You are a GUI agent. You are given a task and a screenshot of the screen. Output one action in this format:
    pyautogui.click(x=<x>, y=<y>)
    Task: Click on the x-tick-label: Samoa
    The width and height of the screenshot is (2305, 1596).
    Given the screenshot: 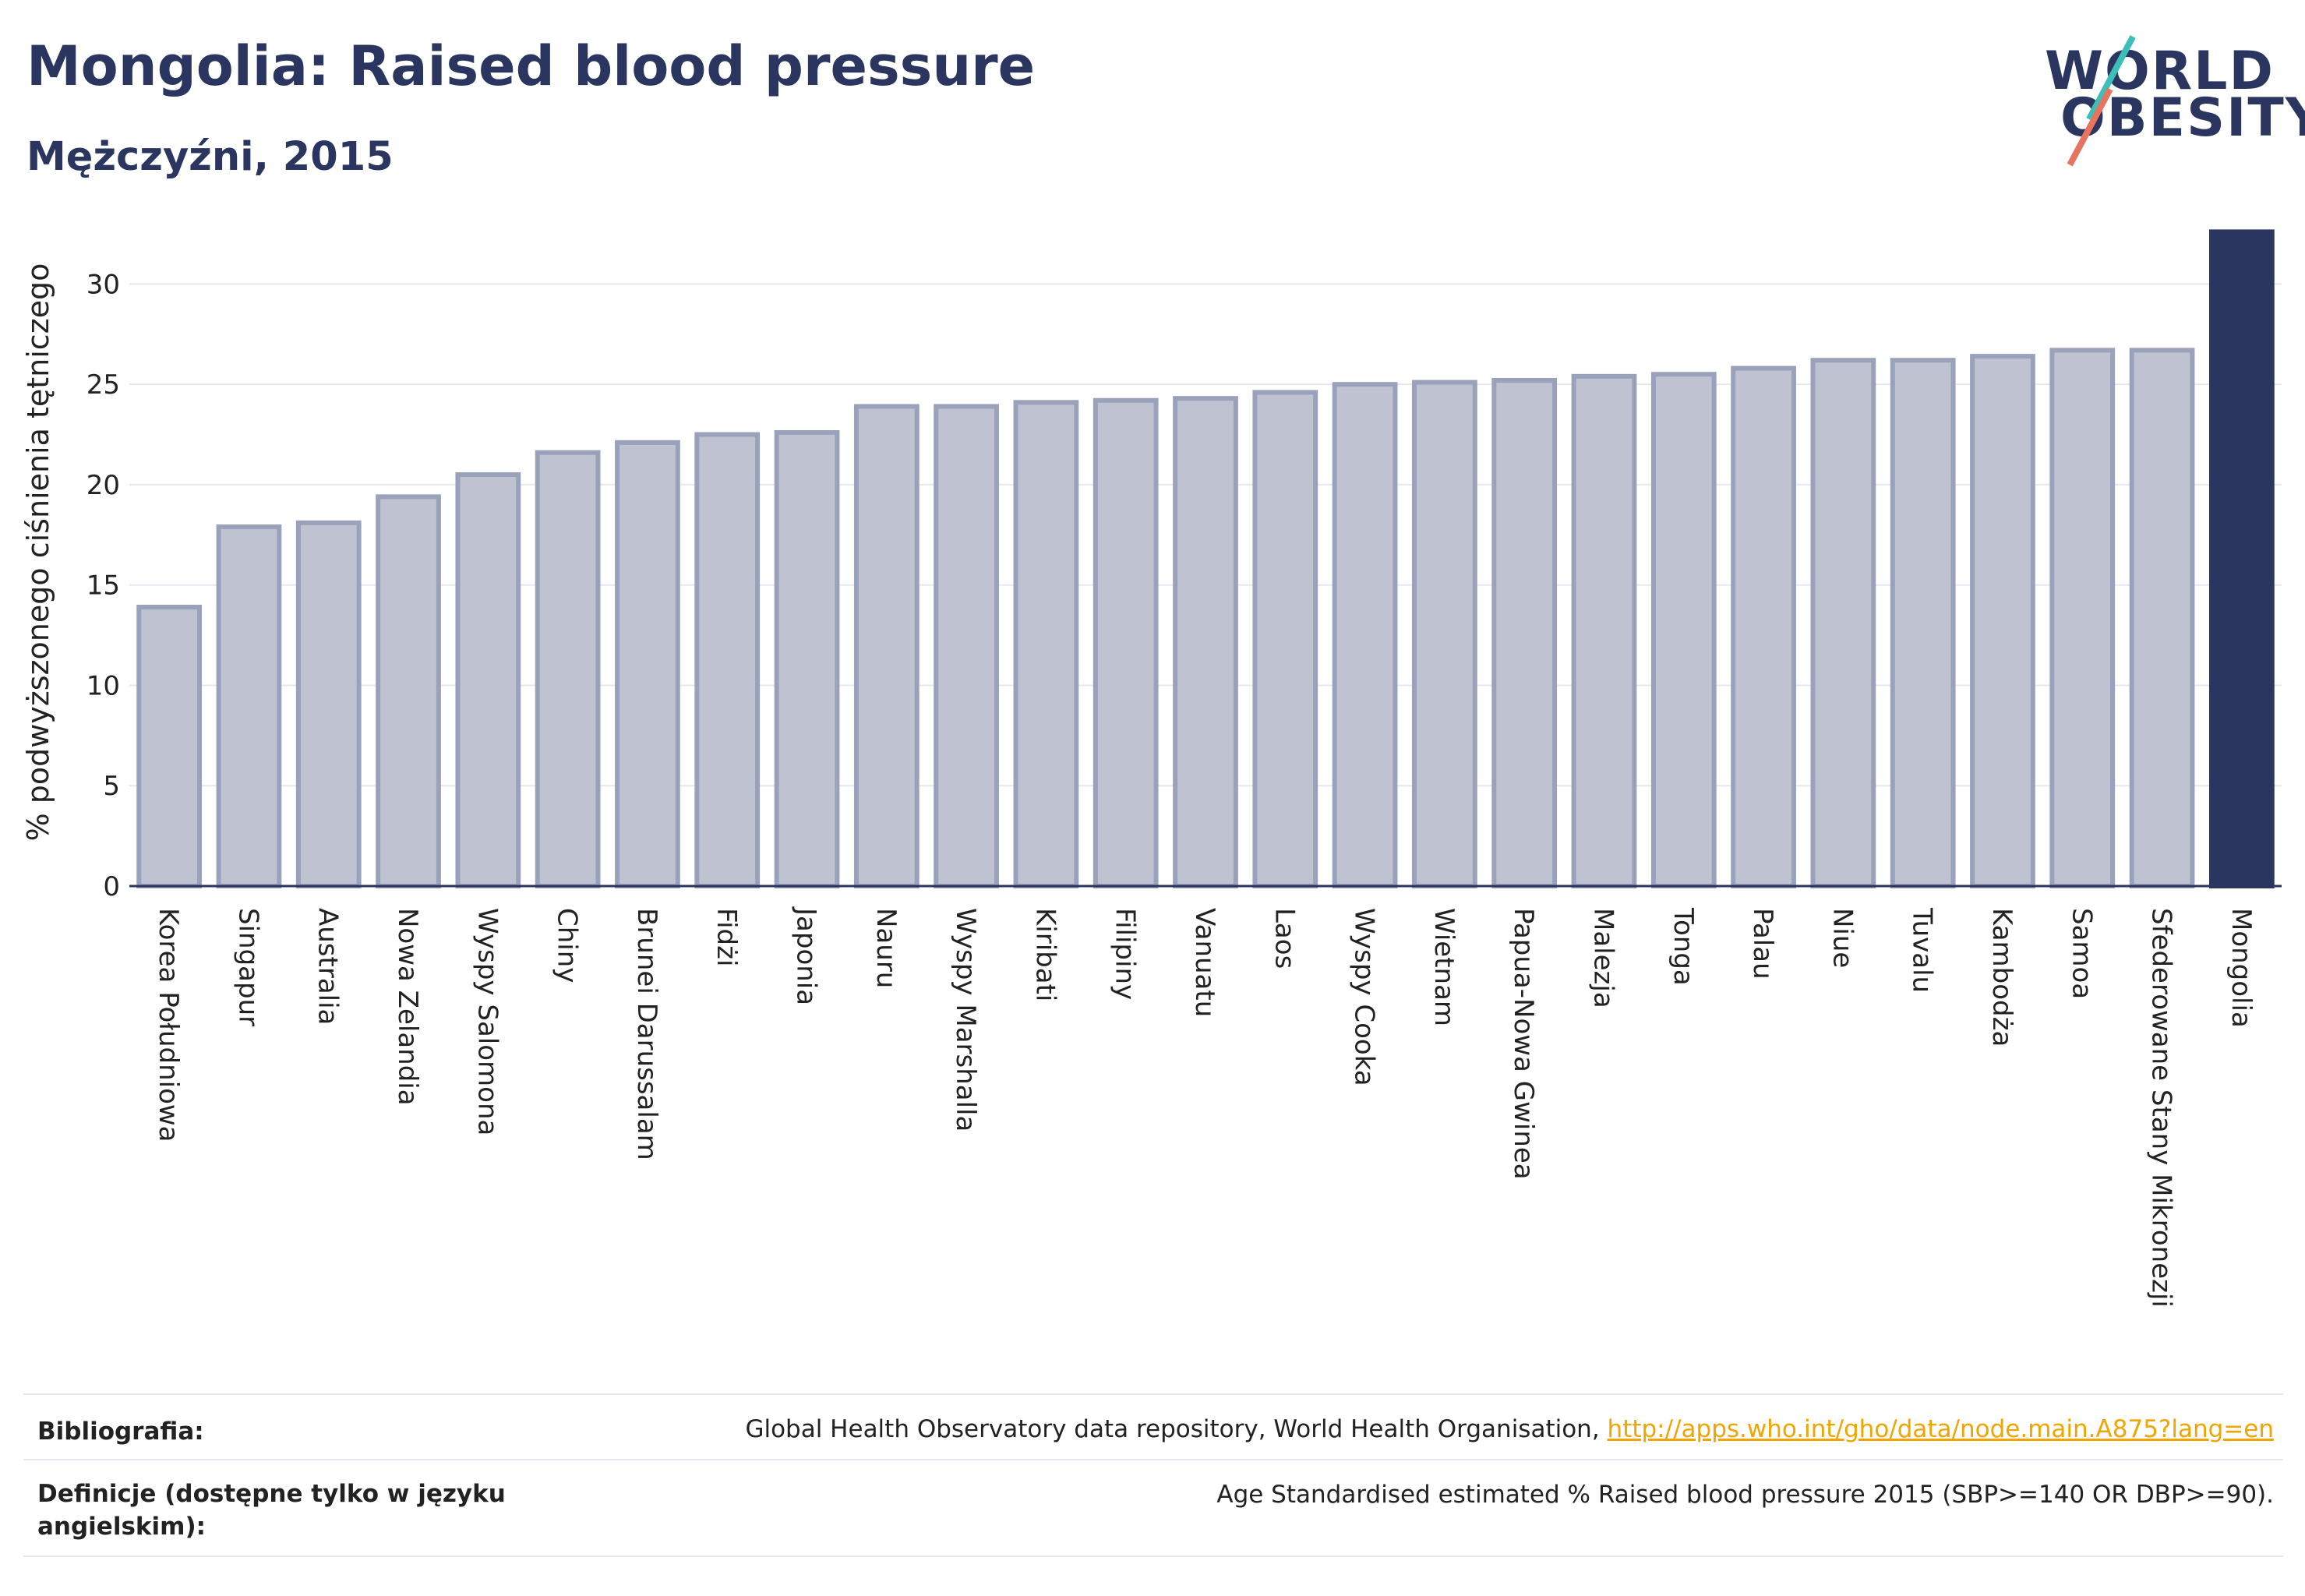 What is the action you would take?
    pyautogui.click(x=2081, y=953)
    